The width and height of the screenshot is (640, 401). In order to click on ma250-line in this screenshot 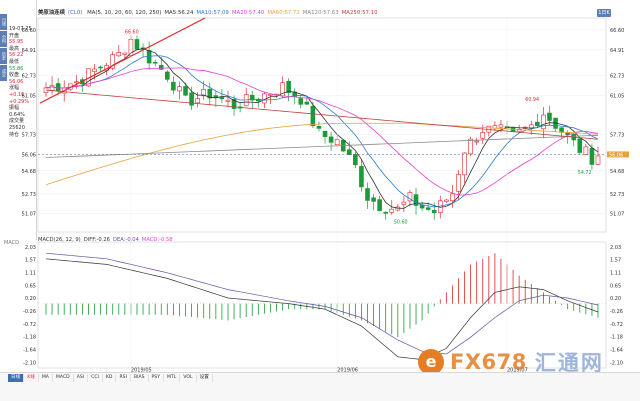, I will do `click(322, 114)`.